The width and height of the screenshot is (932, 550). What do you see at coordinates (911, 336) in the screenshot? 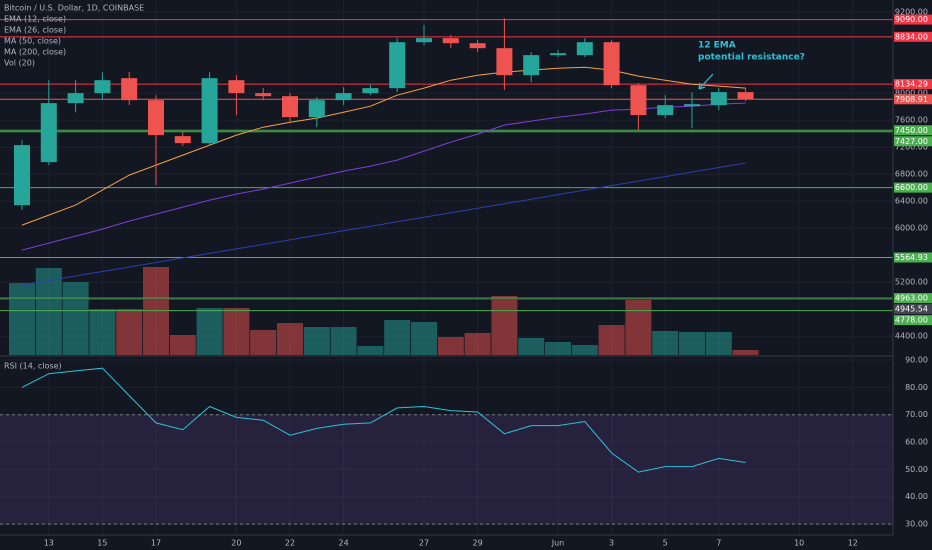
I see `y-tick-label: 4400.00` at bounding box center [911, 336].